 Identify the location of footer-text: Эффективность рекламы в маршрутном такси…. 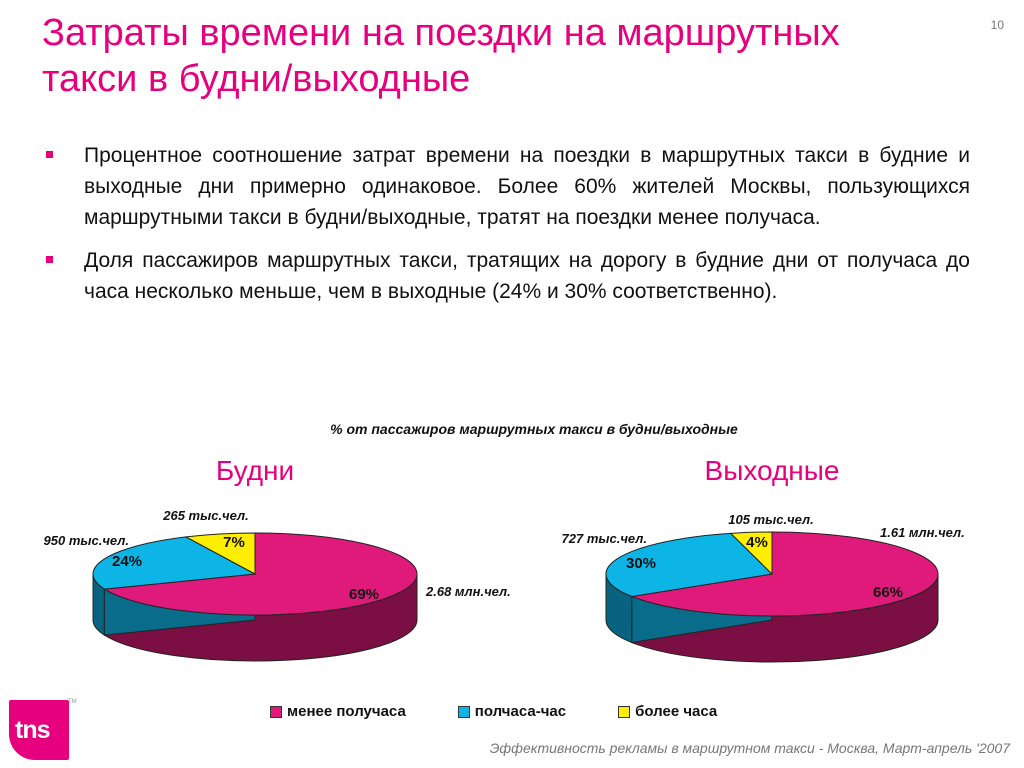
(749, 748).